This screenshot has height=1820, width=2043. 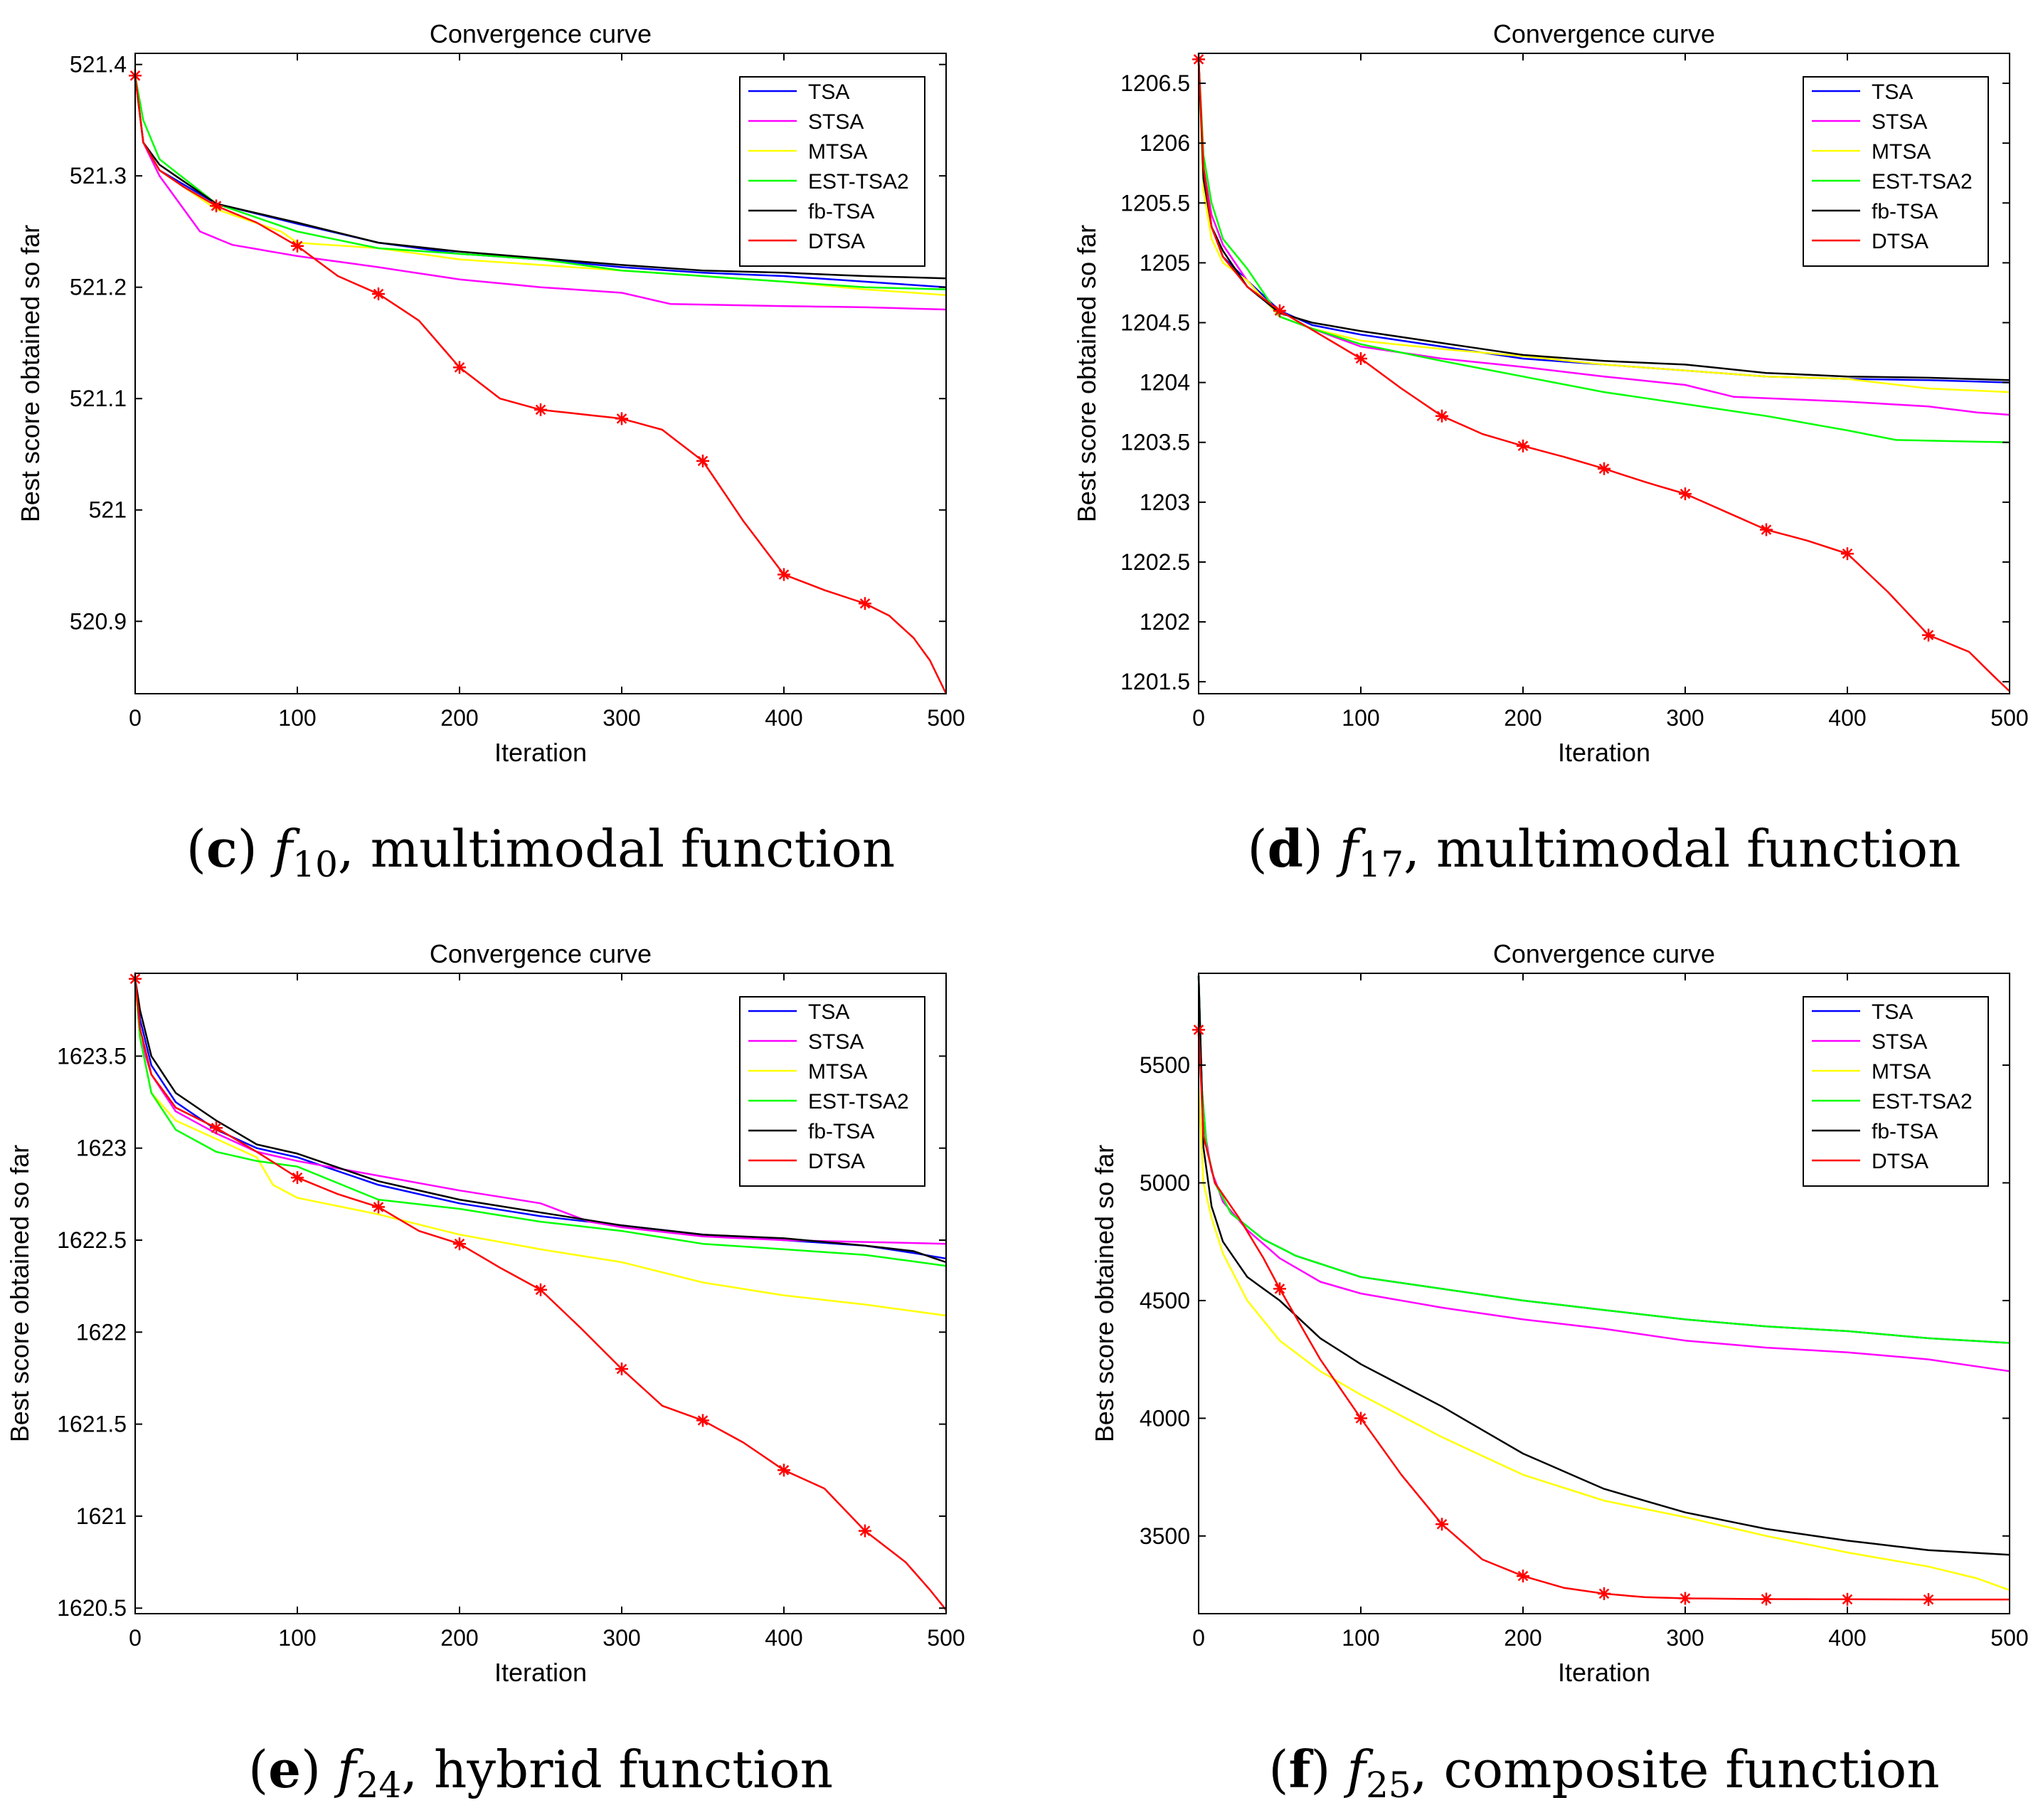 What do you see at coordinates (92, 1424) in the screenshot?
I see `y-tick-label: 1621.5` at bounding box center [92, 1424].